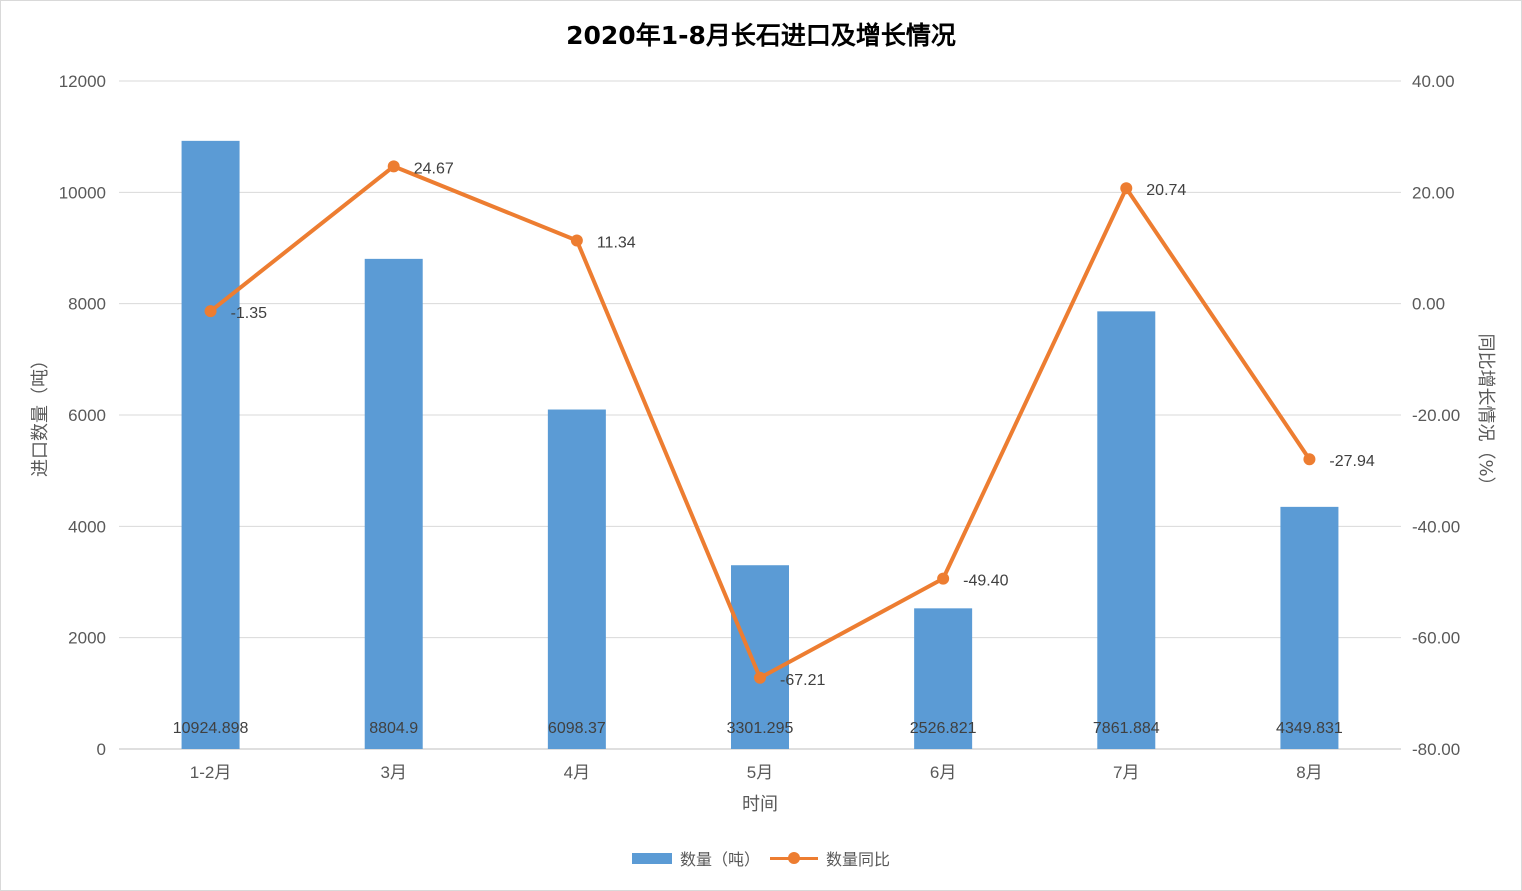 The image size is (1522, 891). What do you see at coordinates (1126, 728) in the screenshot?
I see `bar-data-label: 7861.884` at bounding box center [1126, 728].